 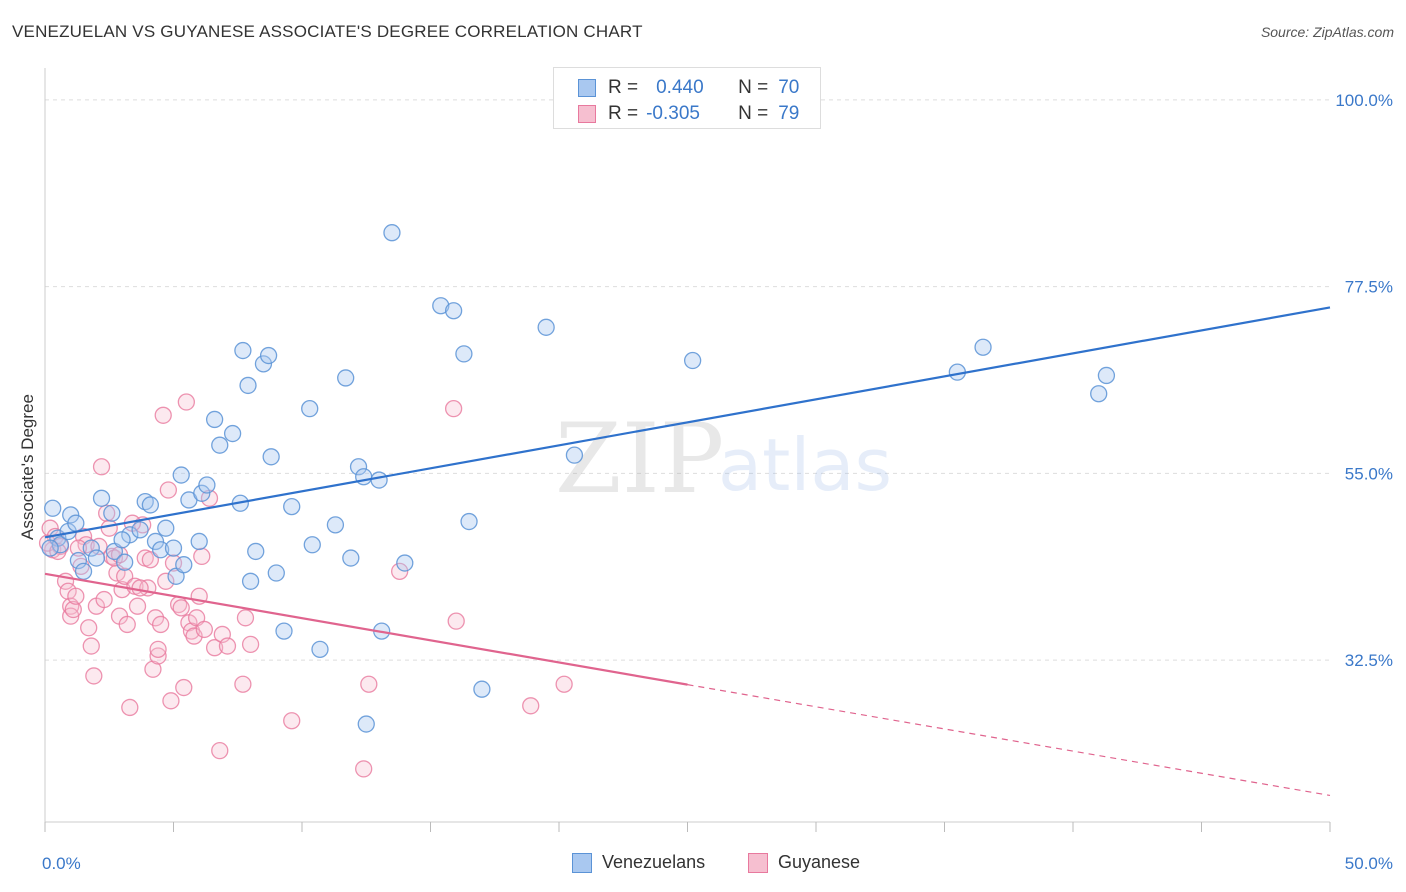 I want to click on legend-row-guyanese: R = -0.305 N = 79, so click(x=688, y=114).